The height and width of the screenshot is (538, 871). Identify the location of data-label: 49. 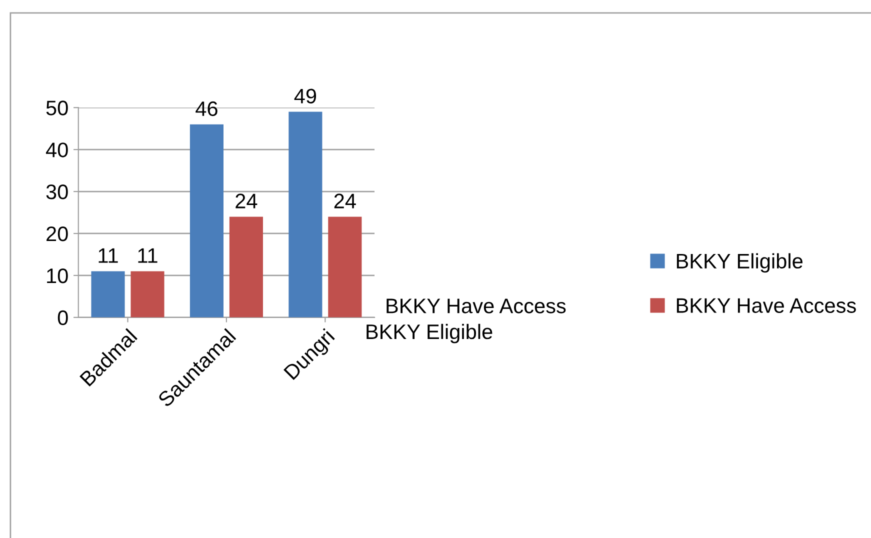
(305, 96).